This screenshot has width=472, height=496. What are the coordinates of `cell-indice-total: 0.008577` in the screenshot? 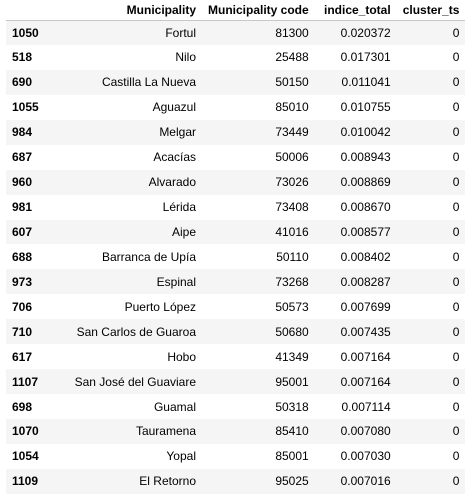 It's located at (365, 231).